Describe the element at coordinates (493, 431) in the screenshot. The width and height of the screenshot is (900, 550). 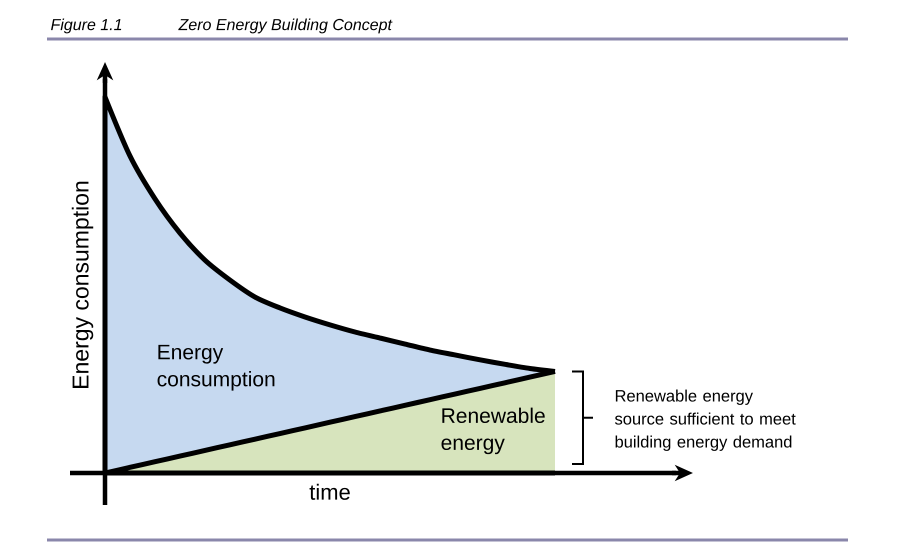
I see `legend-label: Renewable energy` at that location.